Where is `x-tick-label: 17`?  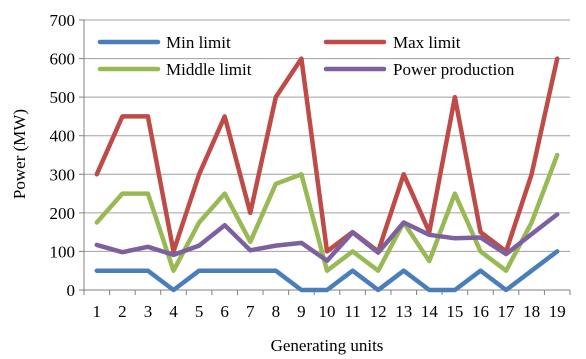
x-tick-label: 17 is located at coordinates (507, 311).